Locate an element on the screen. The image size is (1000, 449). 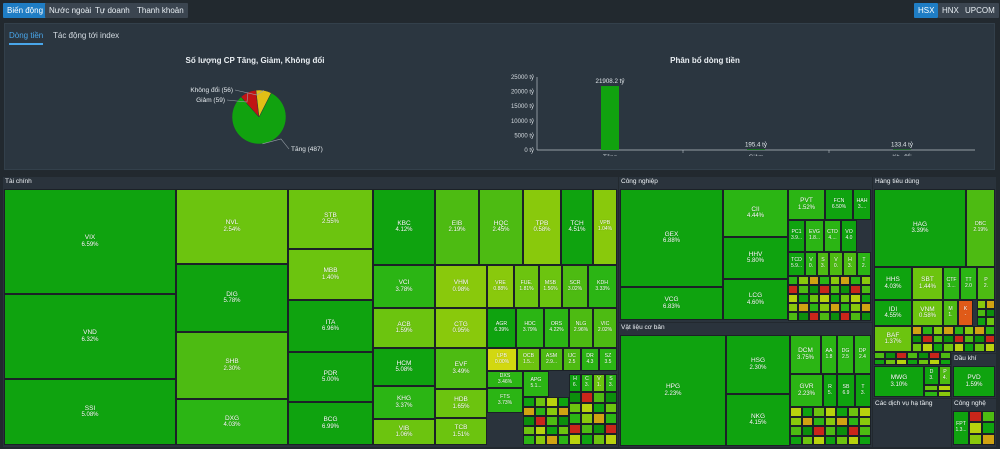
stock-tile: SCR 3.02% is located at coordinates (575, 286).